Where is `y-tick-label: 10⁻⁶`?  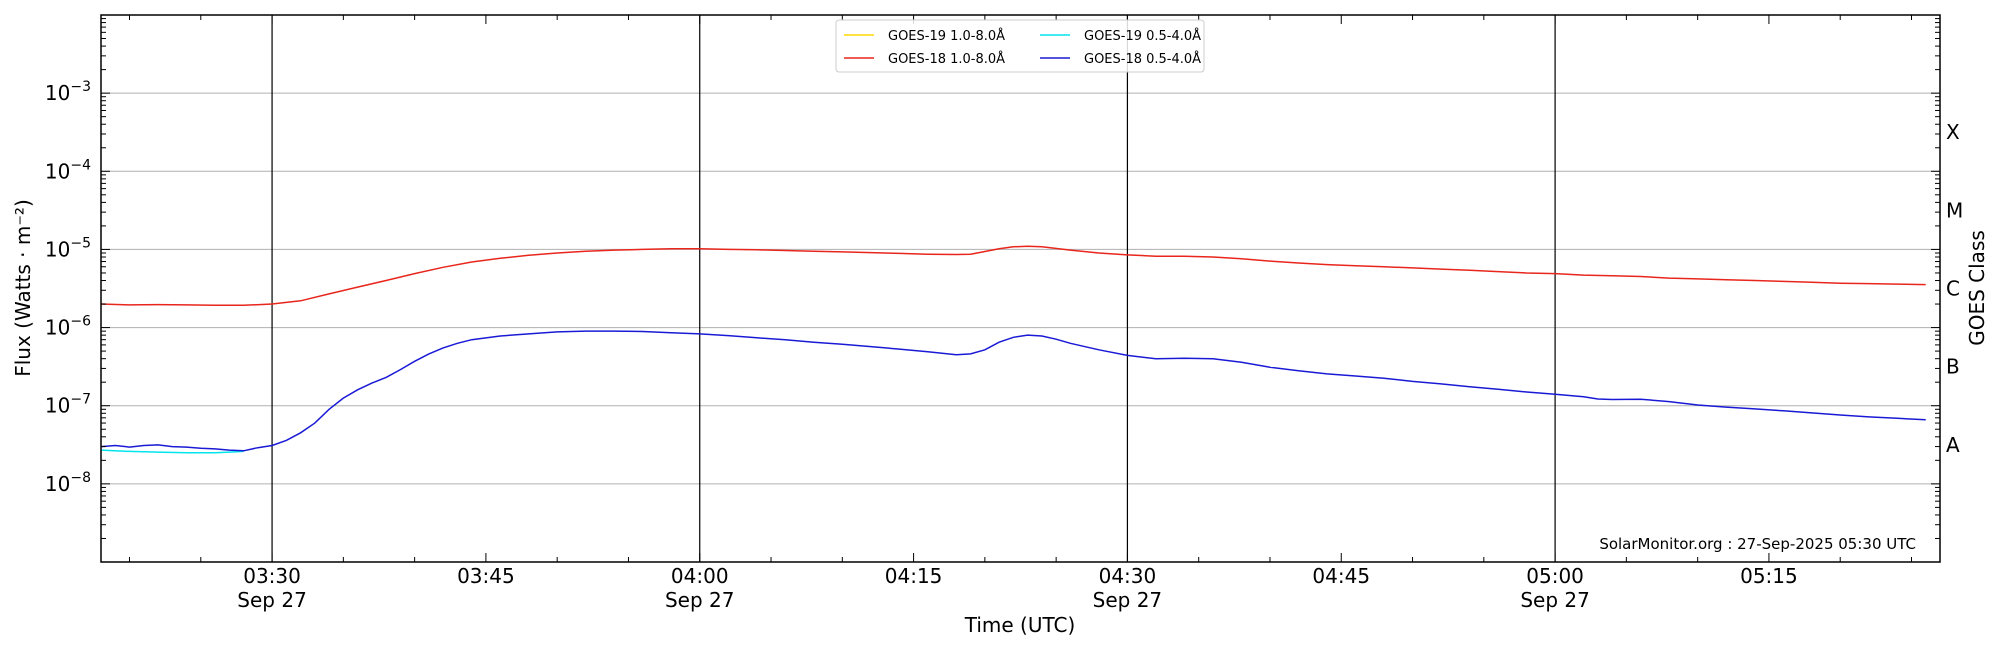 y-tick-label: 10⁻⁶ is located at coordinates (68, 327).